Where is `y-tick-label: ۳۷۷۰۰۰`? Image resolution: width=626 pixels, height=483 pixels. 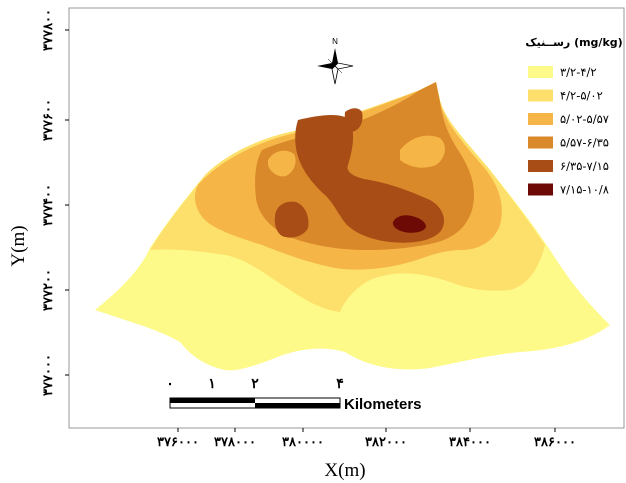 y-tick-label: ۳۷۷۰۰۰ is located at coordinates (47, 375).